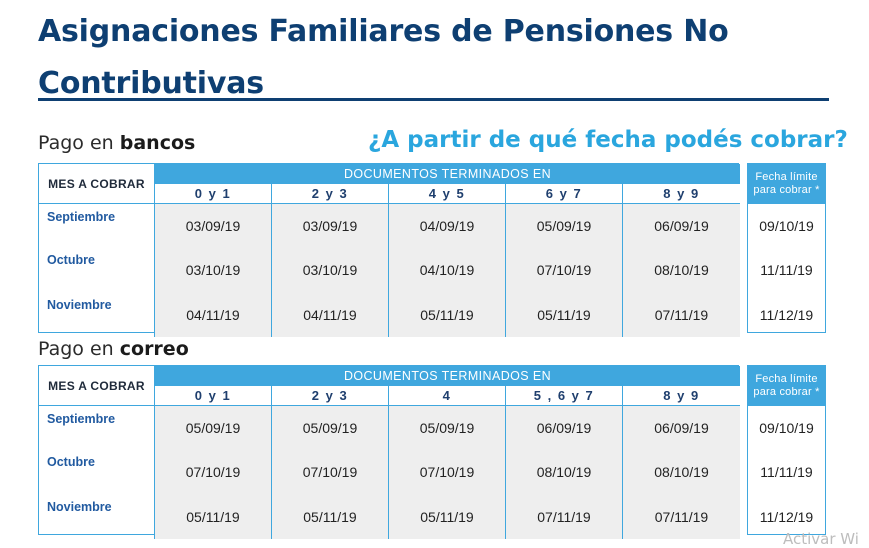 The height and width of the screenshot is (548, 869). What do you see at coordinates (447, 225) in the screenshot?
I see `banks-date-cell: 04/09/19` at bounding box center [447, 225].